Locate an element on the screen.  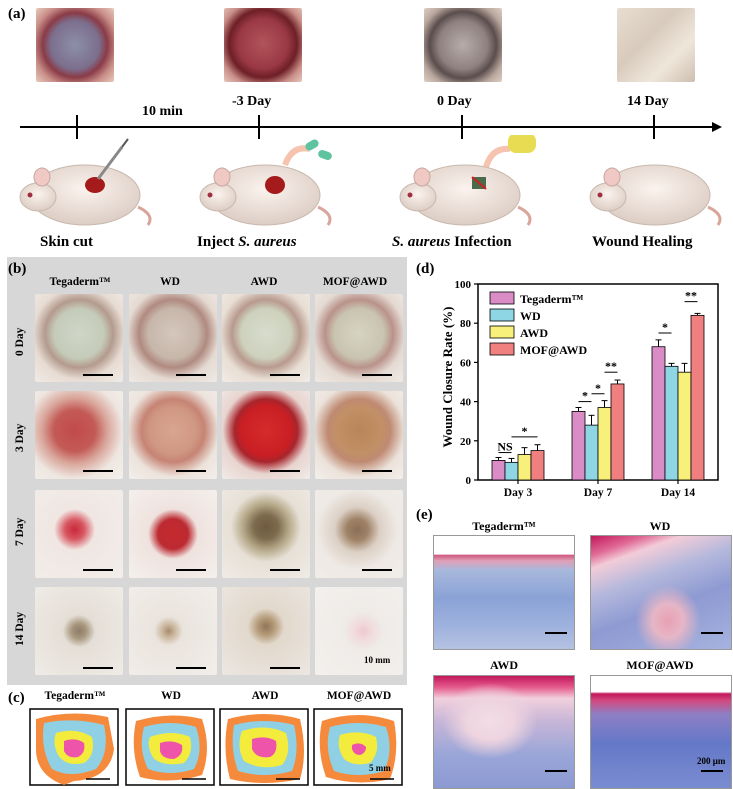
grid-row-3day: 3 Day is located at coordinates (20, 437).